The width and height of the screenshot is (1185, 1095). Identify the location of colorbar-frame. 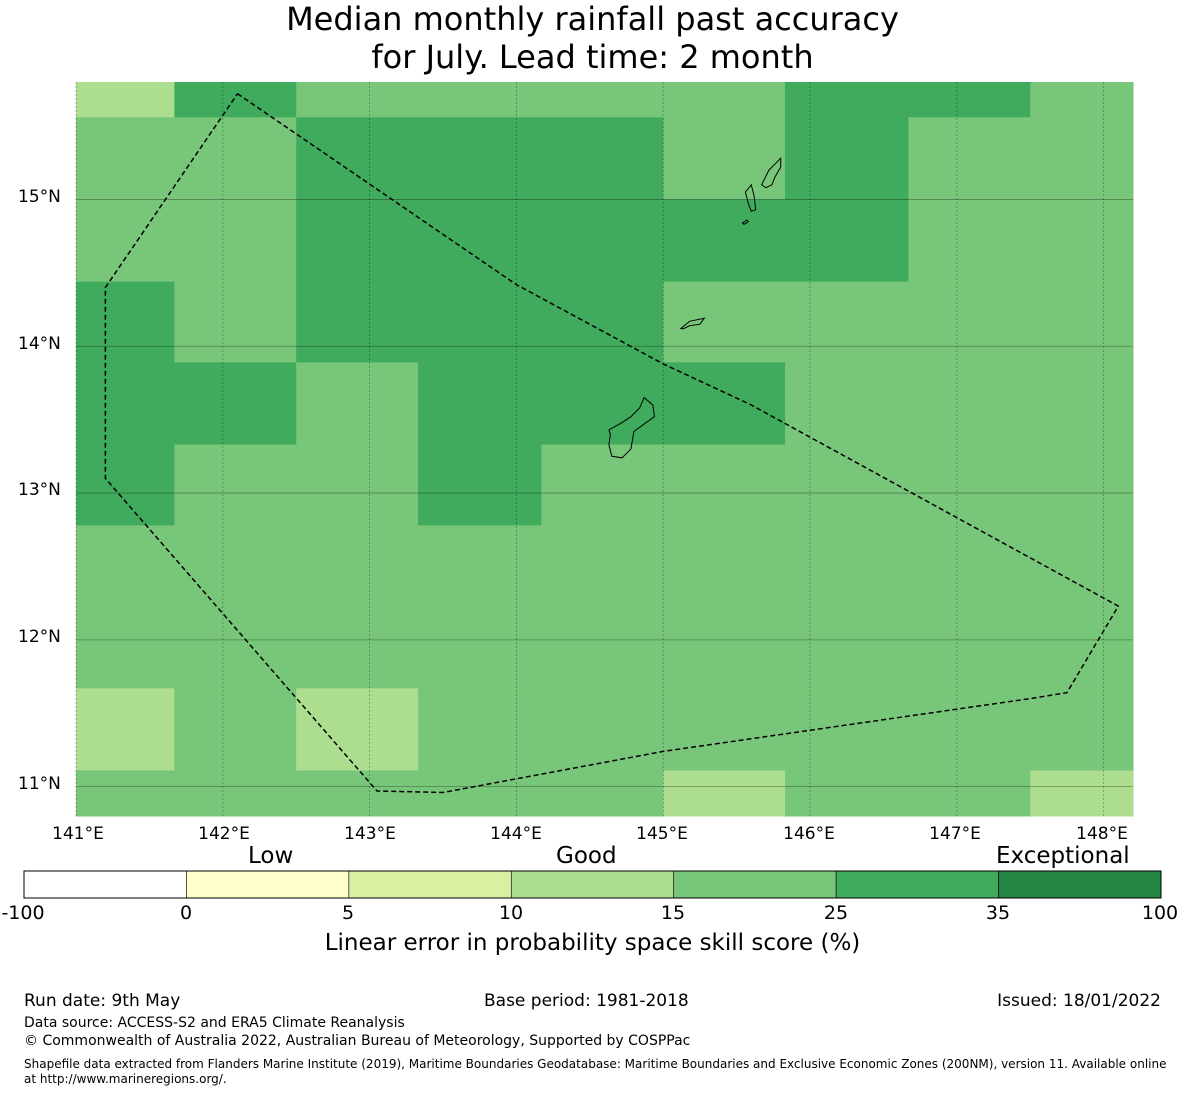
(592, 884).